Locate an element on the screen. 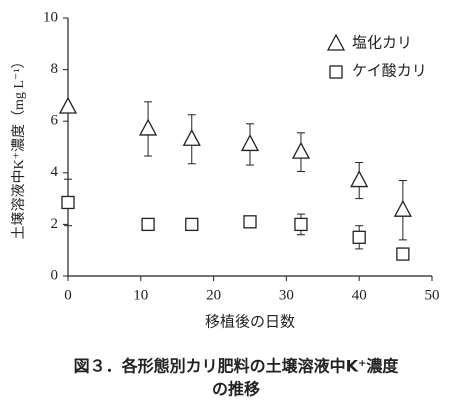 The image size is (472, 414). y-tick-label: 4 is located at coordinates (55, 172).